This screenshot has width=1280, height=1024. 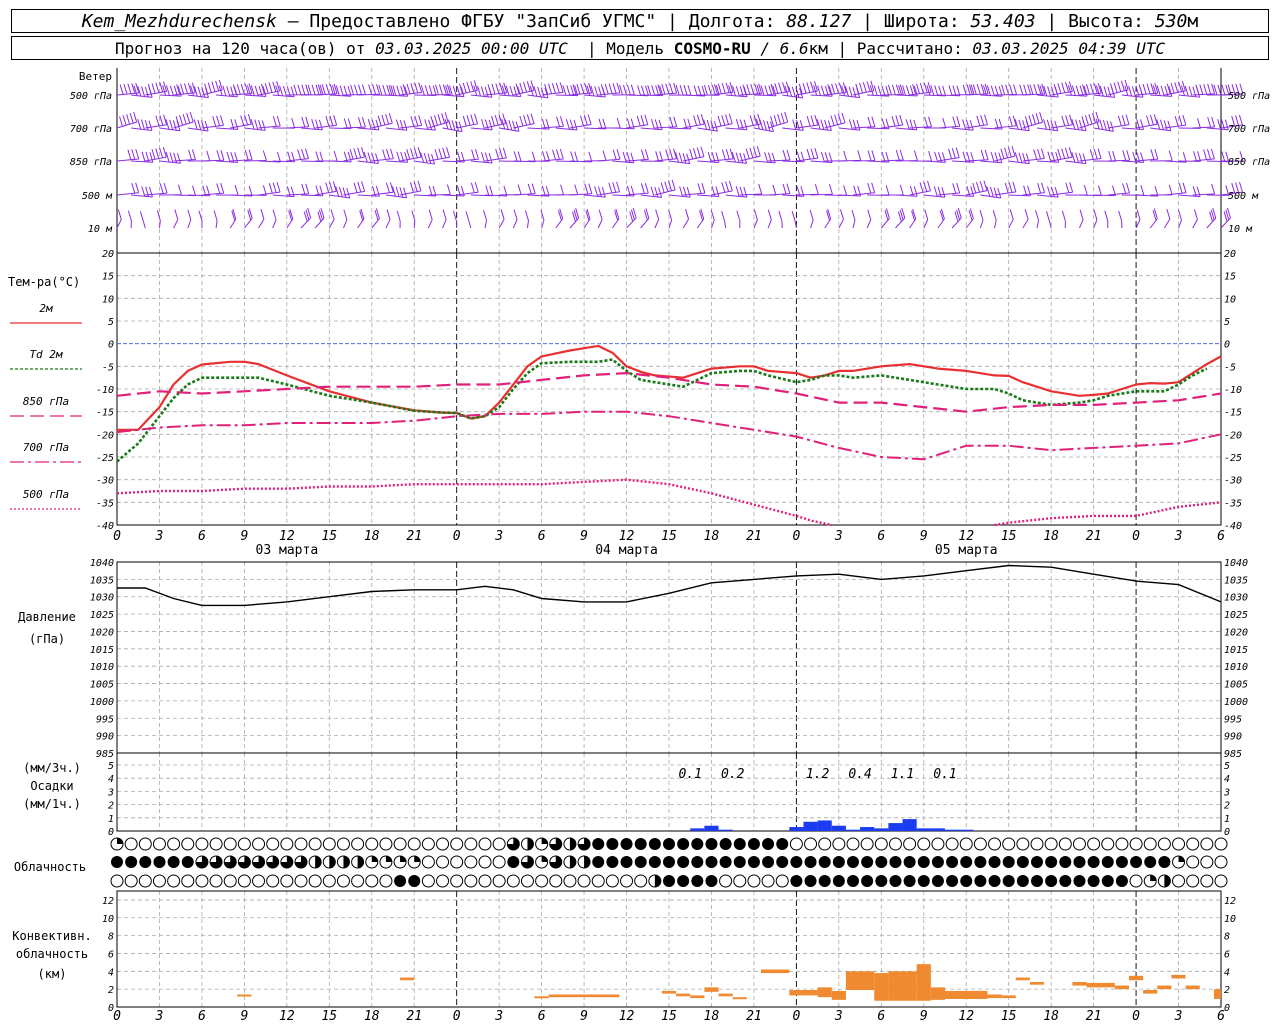 What do you see at coordinates (47, 617) in the screenshot?
I see `pressure-title: Давление` at bounding box center [47, 617].